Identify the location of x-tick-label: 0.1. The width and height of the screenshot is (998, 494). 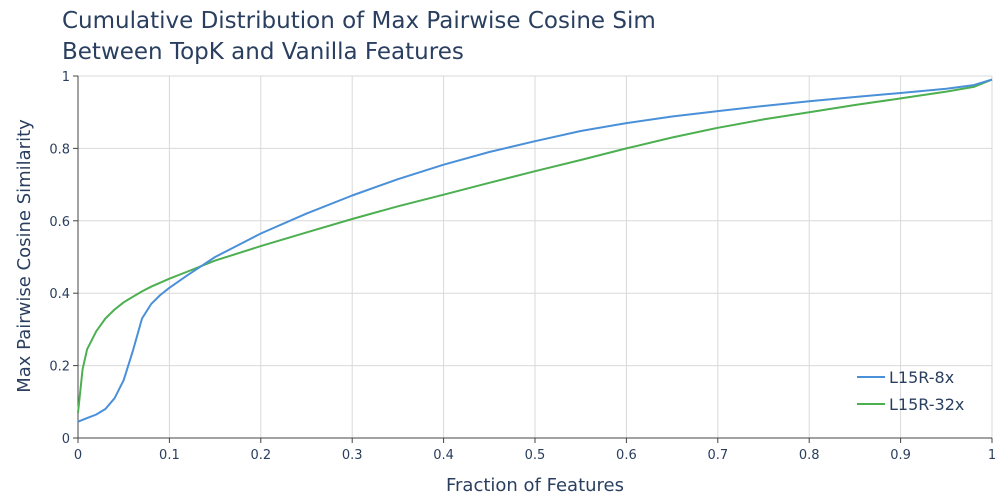
(169, 455).